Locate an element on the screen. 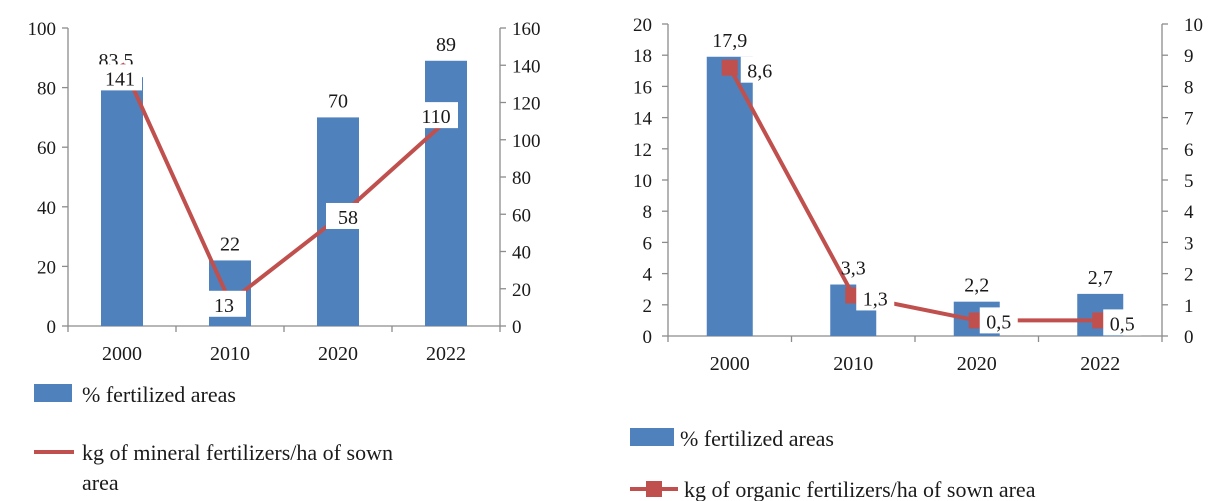  right-tick-label: 160 is located at coordinates (526, 29).